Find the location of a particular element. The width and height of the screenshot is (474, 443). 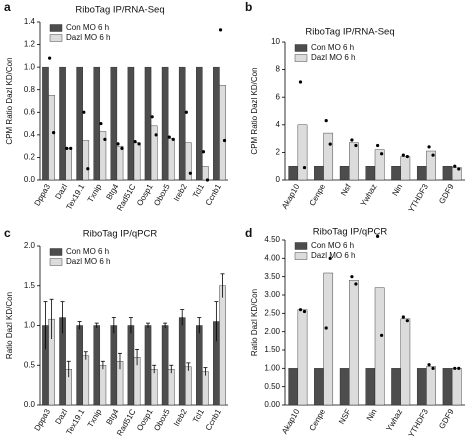

x-tick-label: GDF9 is located at coordinates (446, 193).